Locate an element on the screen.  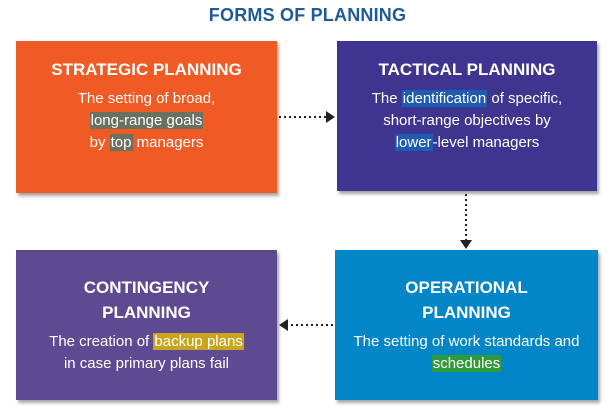
tactical-planning-heading: TACTICAL PLANNING is located at coordinates (467, 69).